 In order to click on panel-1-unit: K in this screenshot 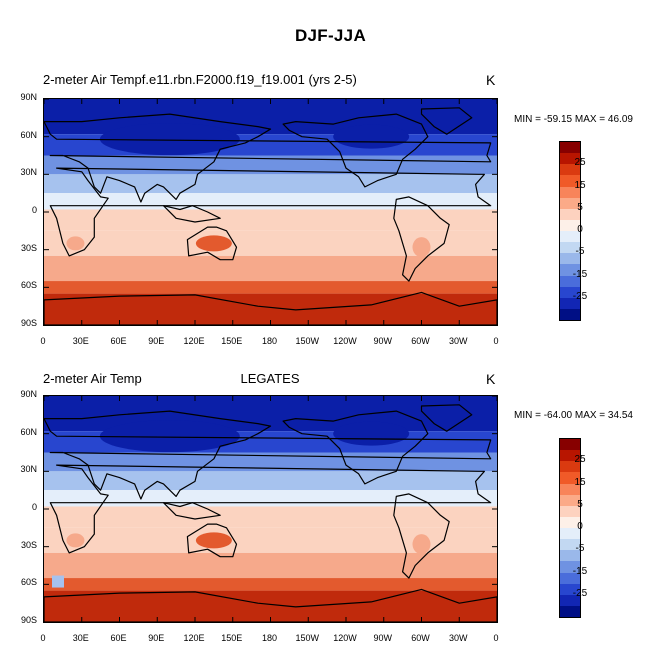, I will do `click(491, 80)`.